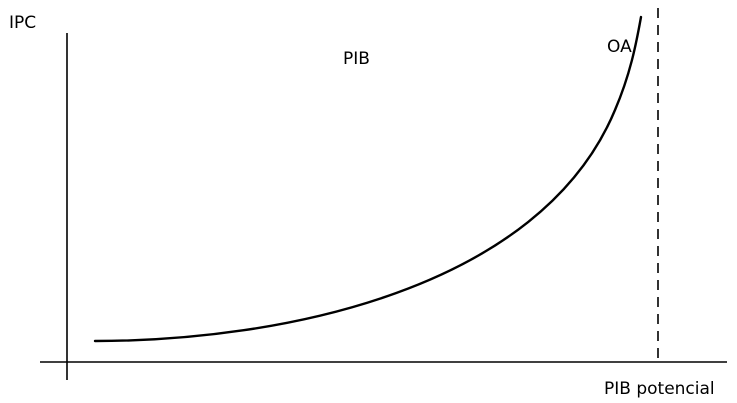 The image size is (737, 403). Describe the element at coordinates (22, 23) in the screenshot. I see `y-axis-label: IPC` at that location.